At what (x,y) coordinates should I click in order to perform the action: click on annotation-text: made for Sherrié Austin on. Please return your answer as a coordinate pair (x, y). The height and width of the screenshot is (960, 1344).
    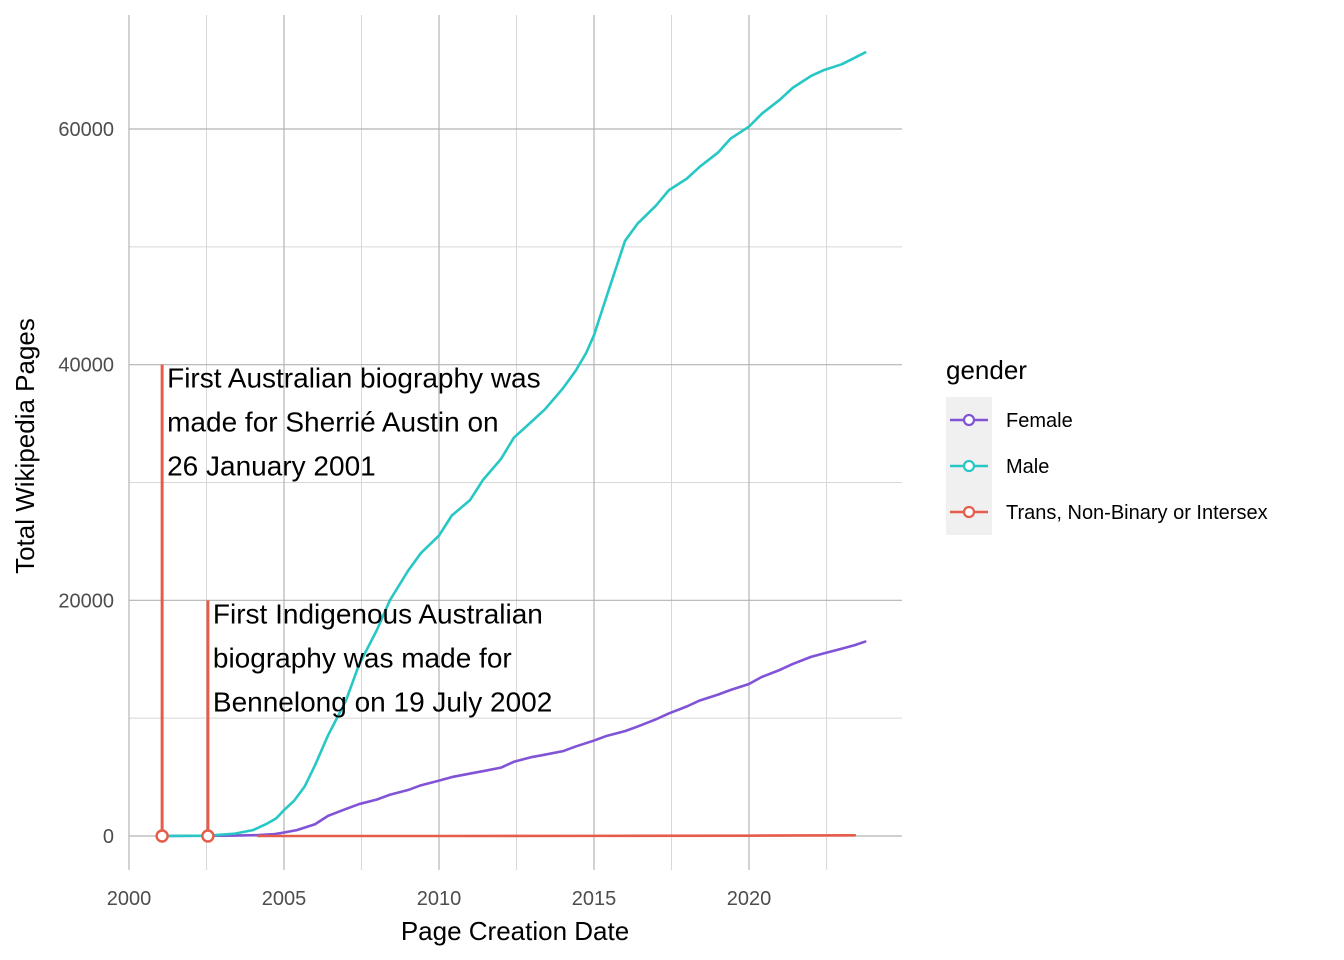
    Looking at the image, I should click on (333, 422).